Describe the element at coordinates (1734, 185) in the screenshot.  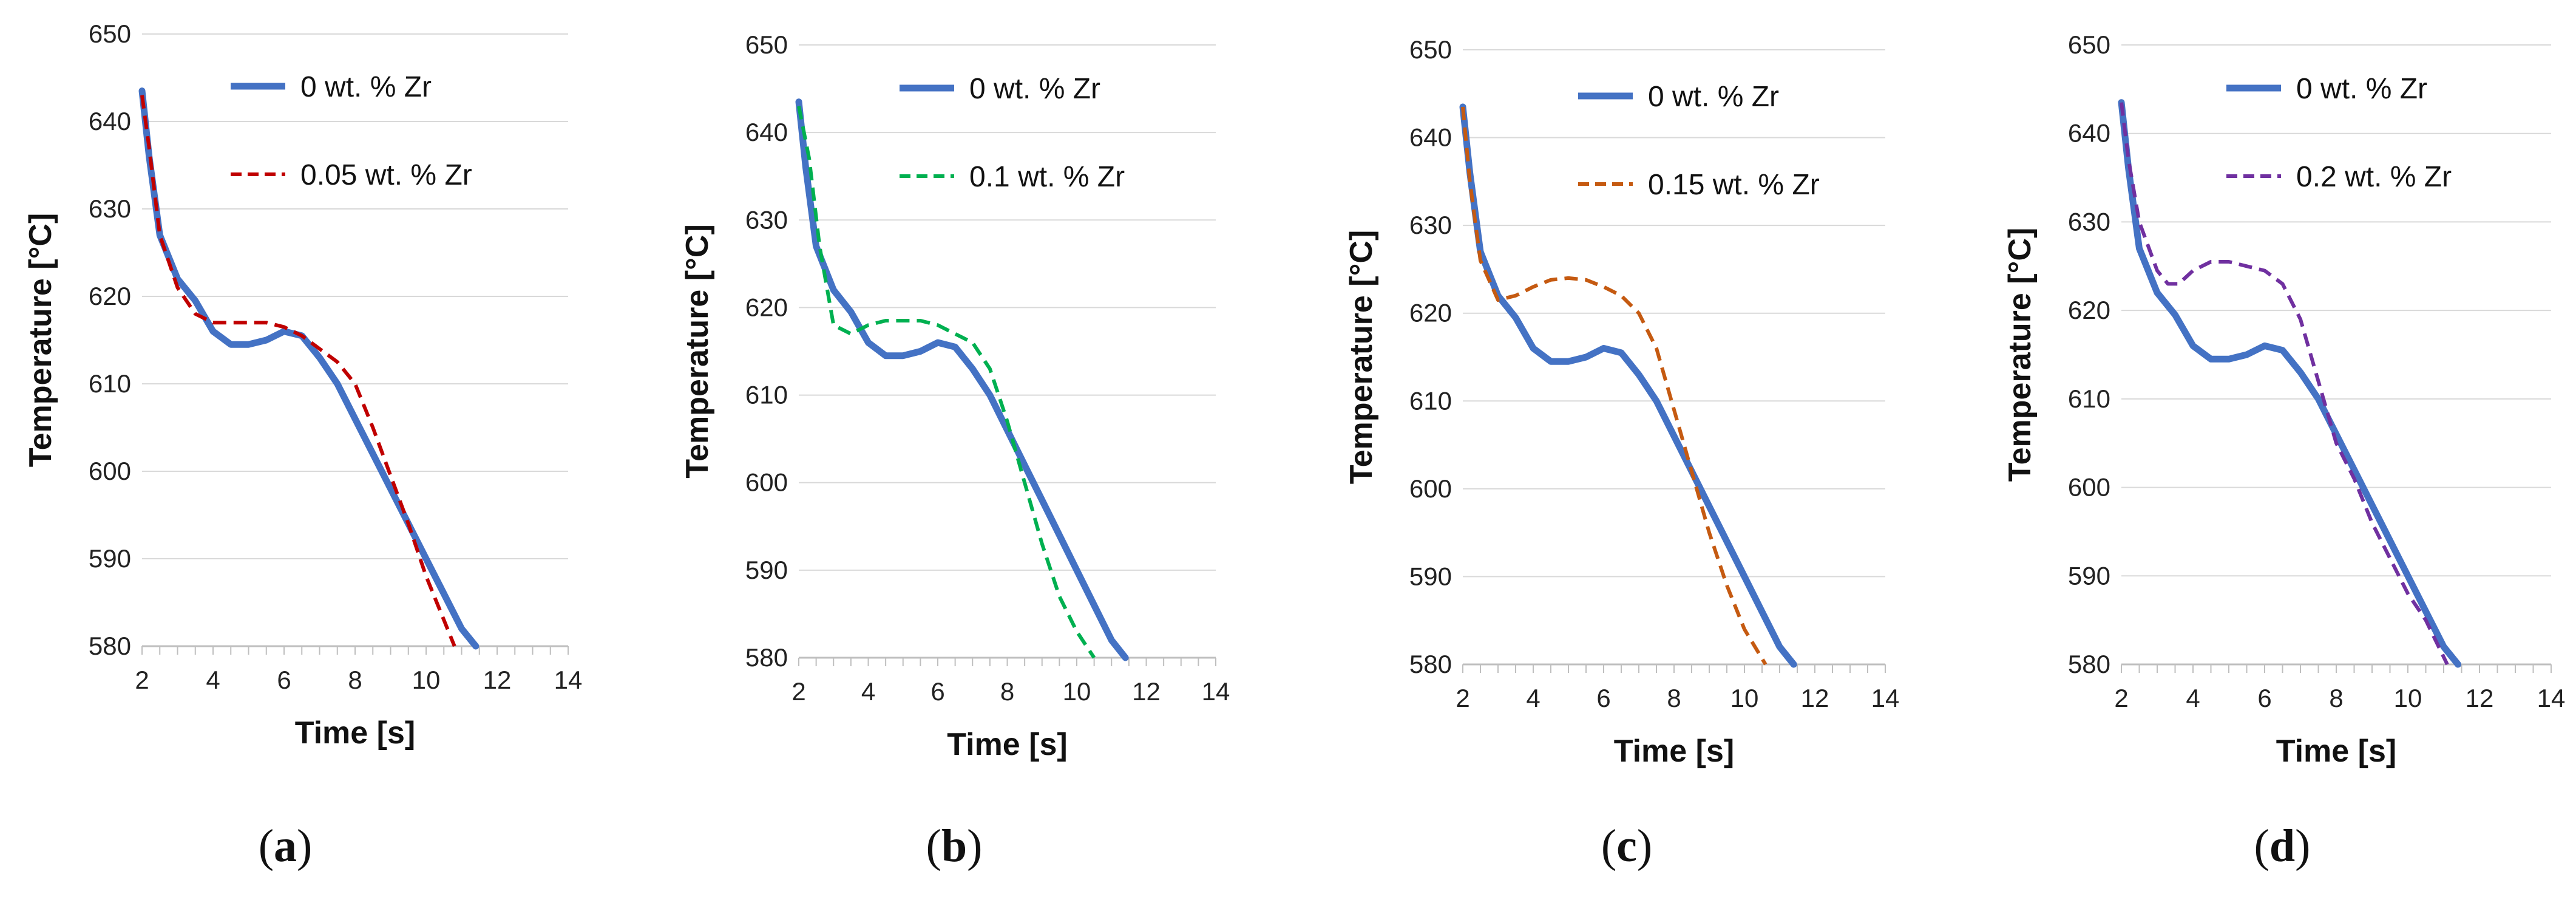
I see `legend-entry: 0.15 wt. % Zr` at that location.